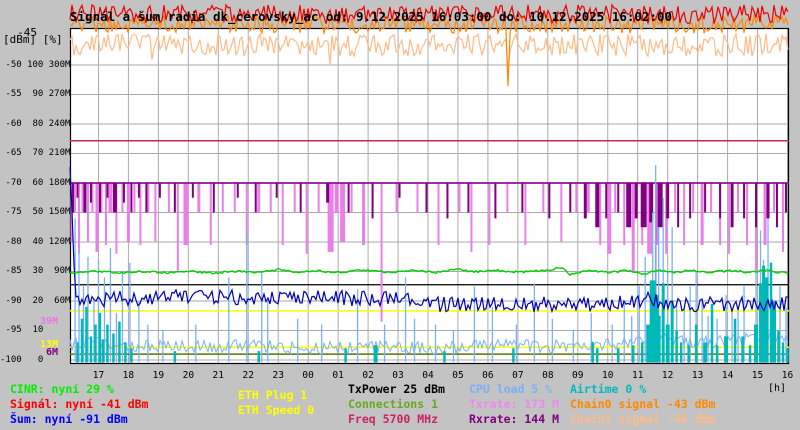  I want to click on x-axis-tick: 08, so click(548, 375).